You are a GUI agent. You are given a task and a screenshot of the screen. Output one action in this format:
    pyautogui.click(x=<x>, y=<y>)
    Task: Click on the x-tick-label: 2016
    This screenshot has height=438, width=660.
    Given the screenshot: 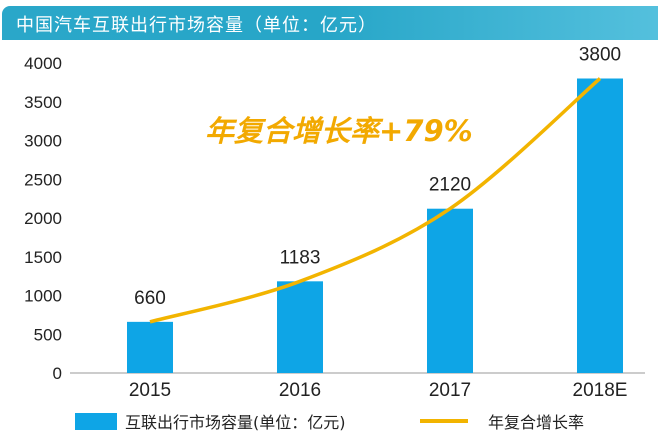 What is the action you would take?
    pyautogui.click(x=300, y=390)
    